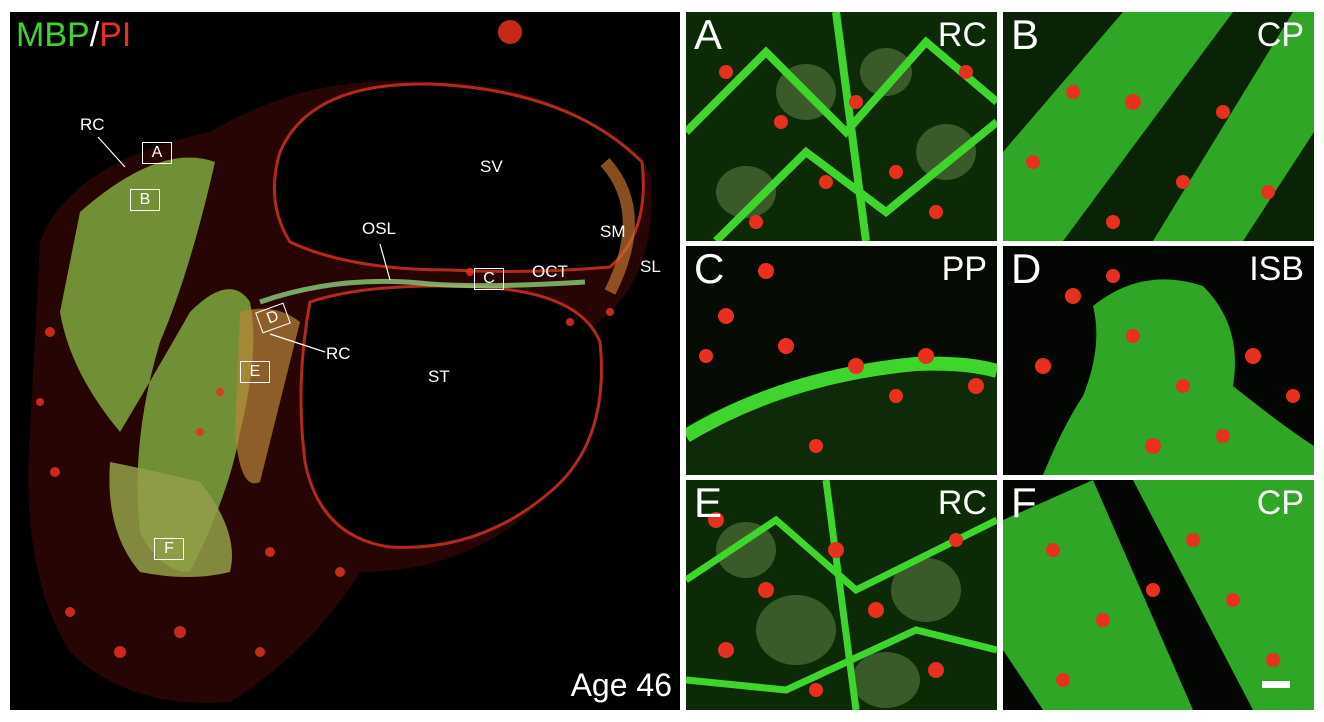 This screenshot has height=722, width=1324. Describe the element at coordinates (53, 35) in the screenshot. I see `stain-label-mbp: MBP` at that location.